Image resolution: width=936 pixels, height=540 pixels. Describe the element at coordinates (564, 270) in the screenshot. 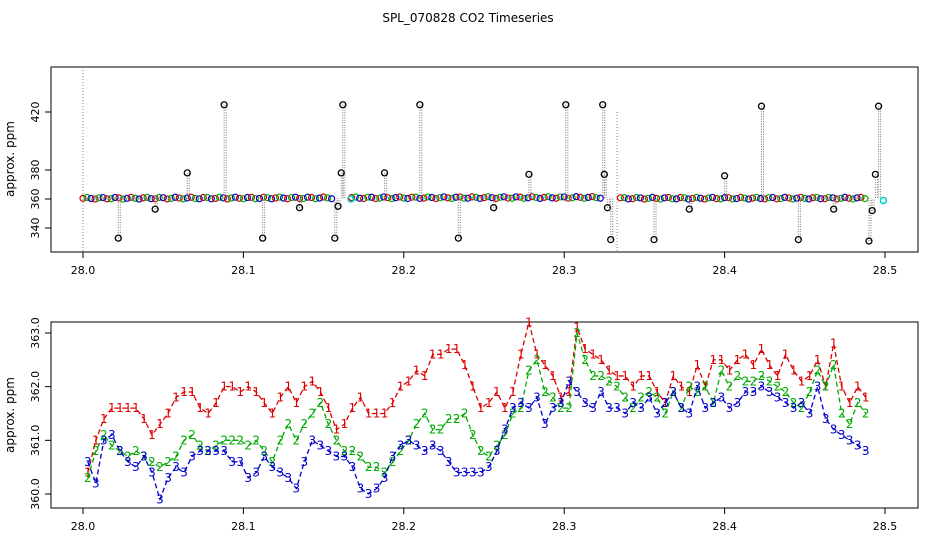

I see `x-tick-label: 28.3` at that location.